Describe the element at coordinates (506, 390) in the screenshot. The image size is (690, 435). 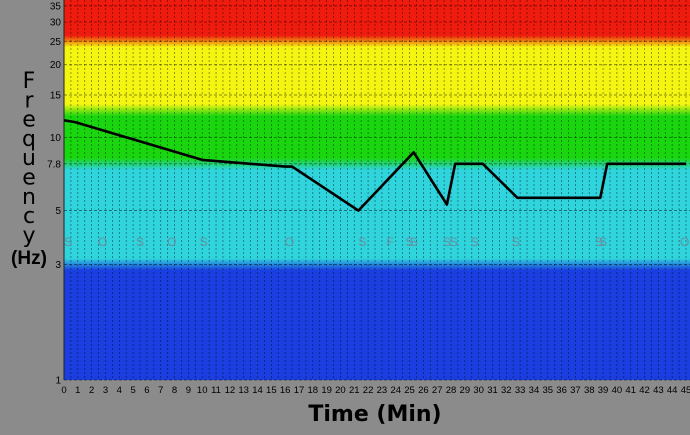
I see `x-tick-label: 32` at that location.